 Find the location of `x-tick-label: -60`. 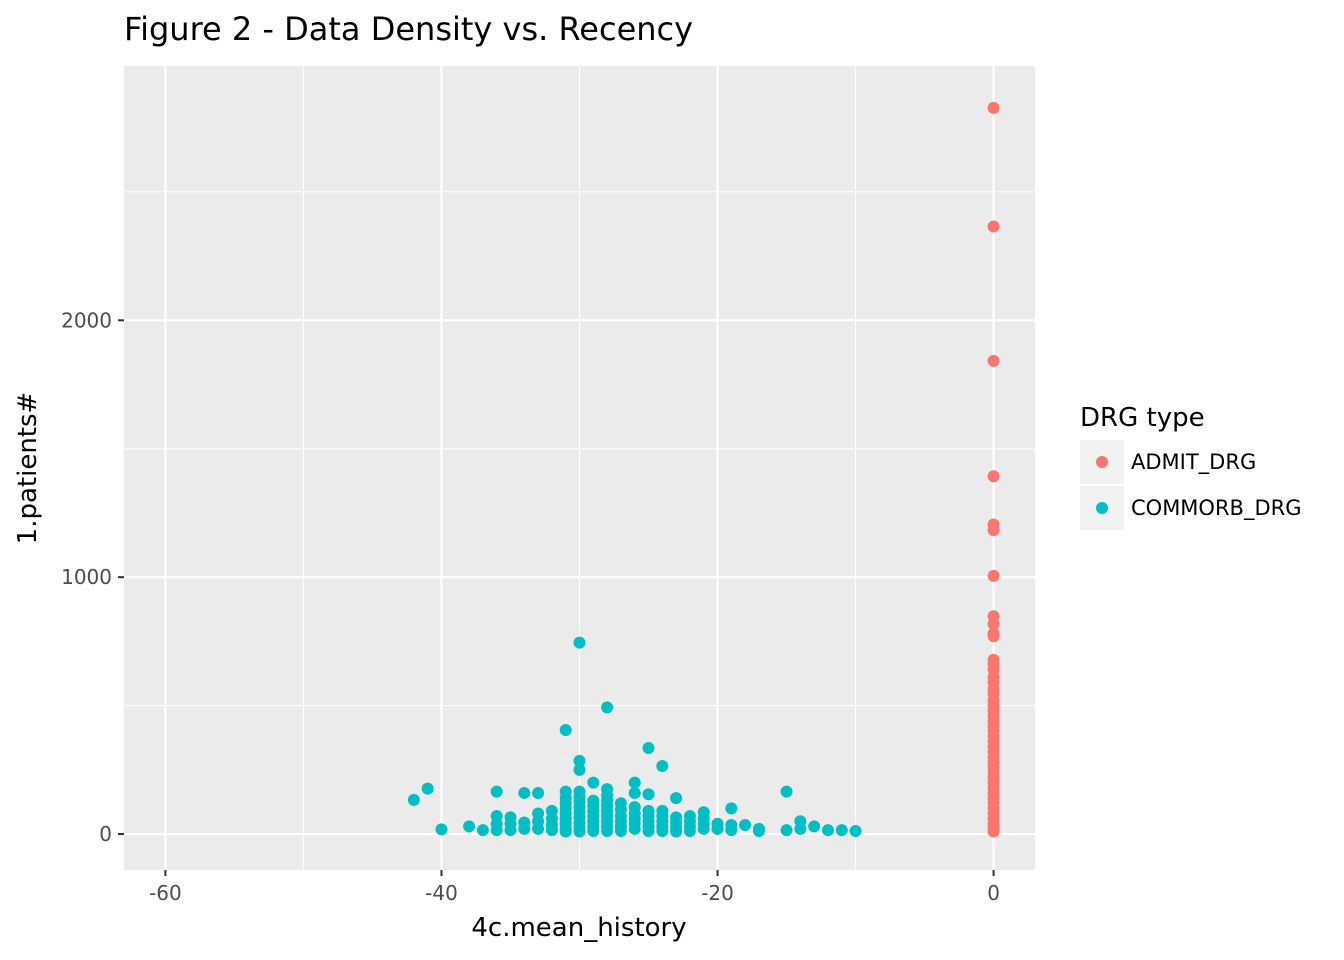

x-tick-label: -60 is located at coordinates (165, 893).